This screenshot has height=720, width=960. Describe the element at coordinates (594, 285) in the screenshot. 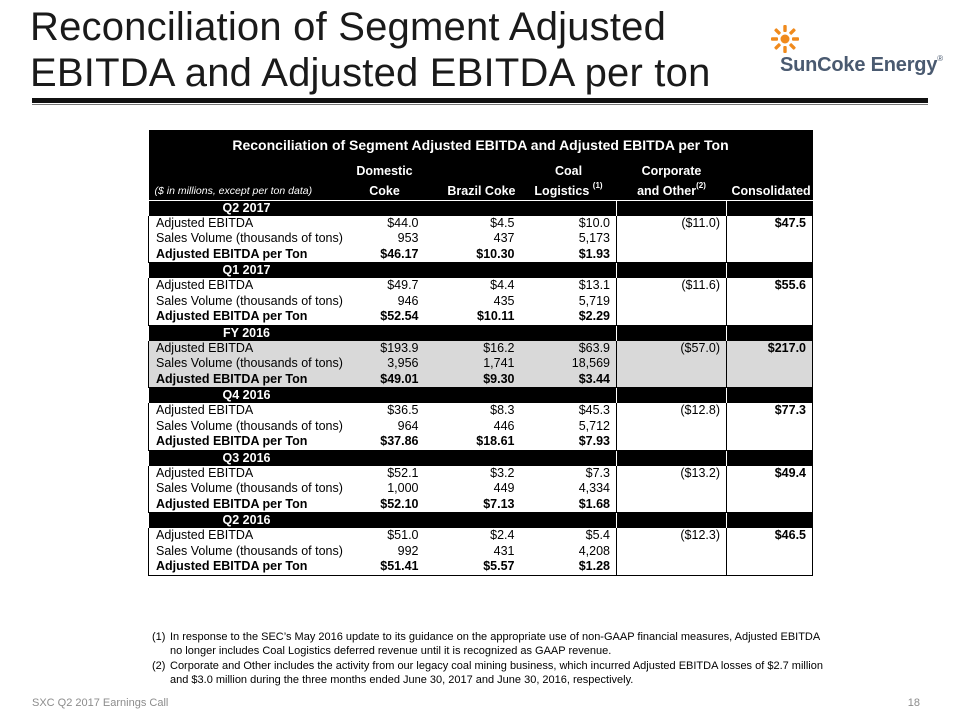

I see `cell-coal: $13.1` at that location.